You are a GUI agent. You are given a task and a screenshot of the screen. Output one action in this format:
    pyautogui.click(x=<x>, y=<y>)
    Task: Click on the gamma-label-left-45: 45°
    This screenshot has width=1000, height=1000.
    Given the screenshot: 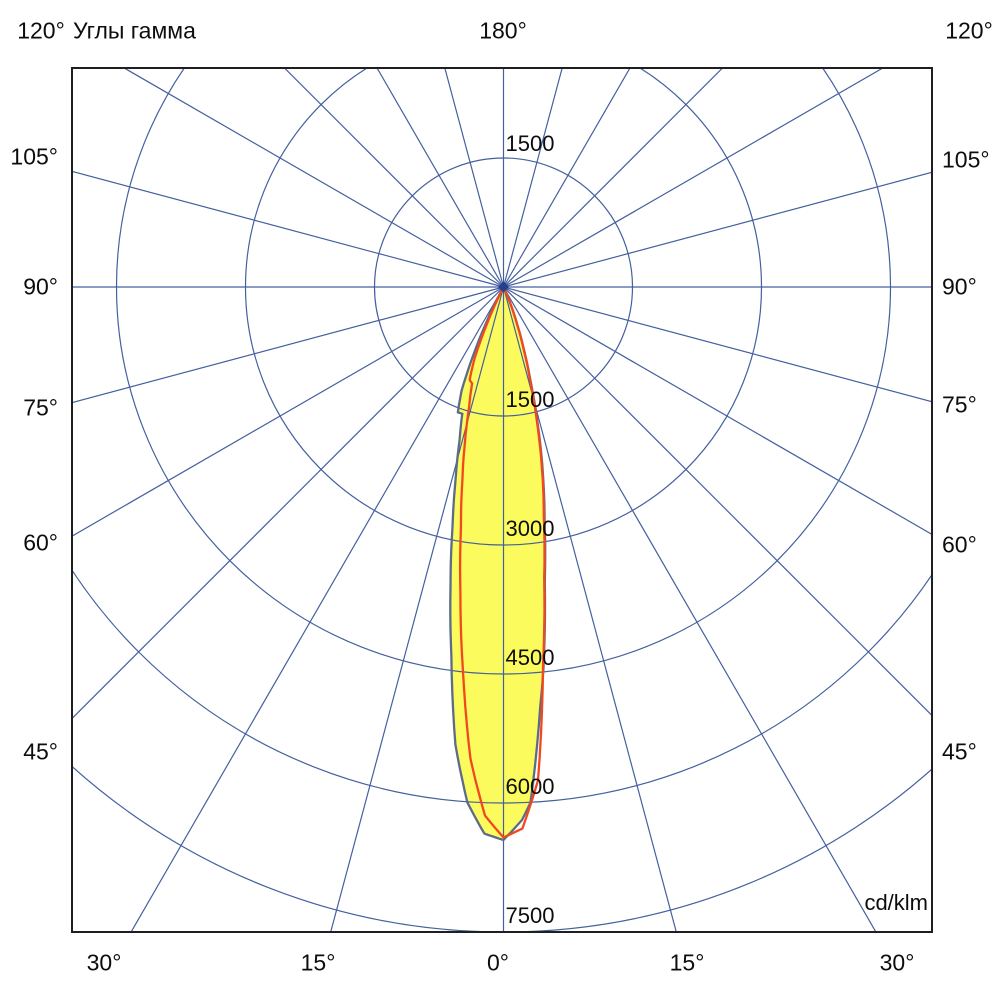 What is the action you would take?
    pyautogui.click(x=40, y=751)
    